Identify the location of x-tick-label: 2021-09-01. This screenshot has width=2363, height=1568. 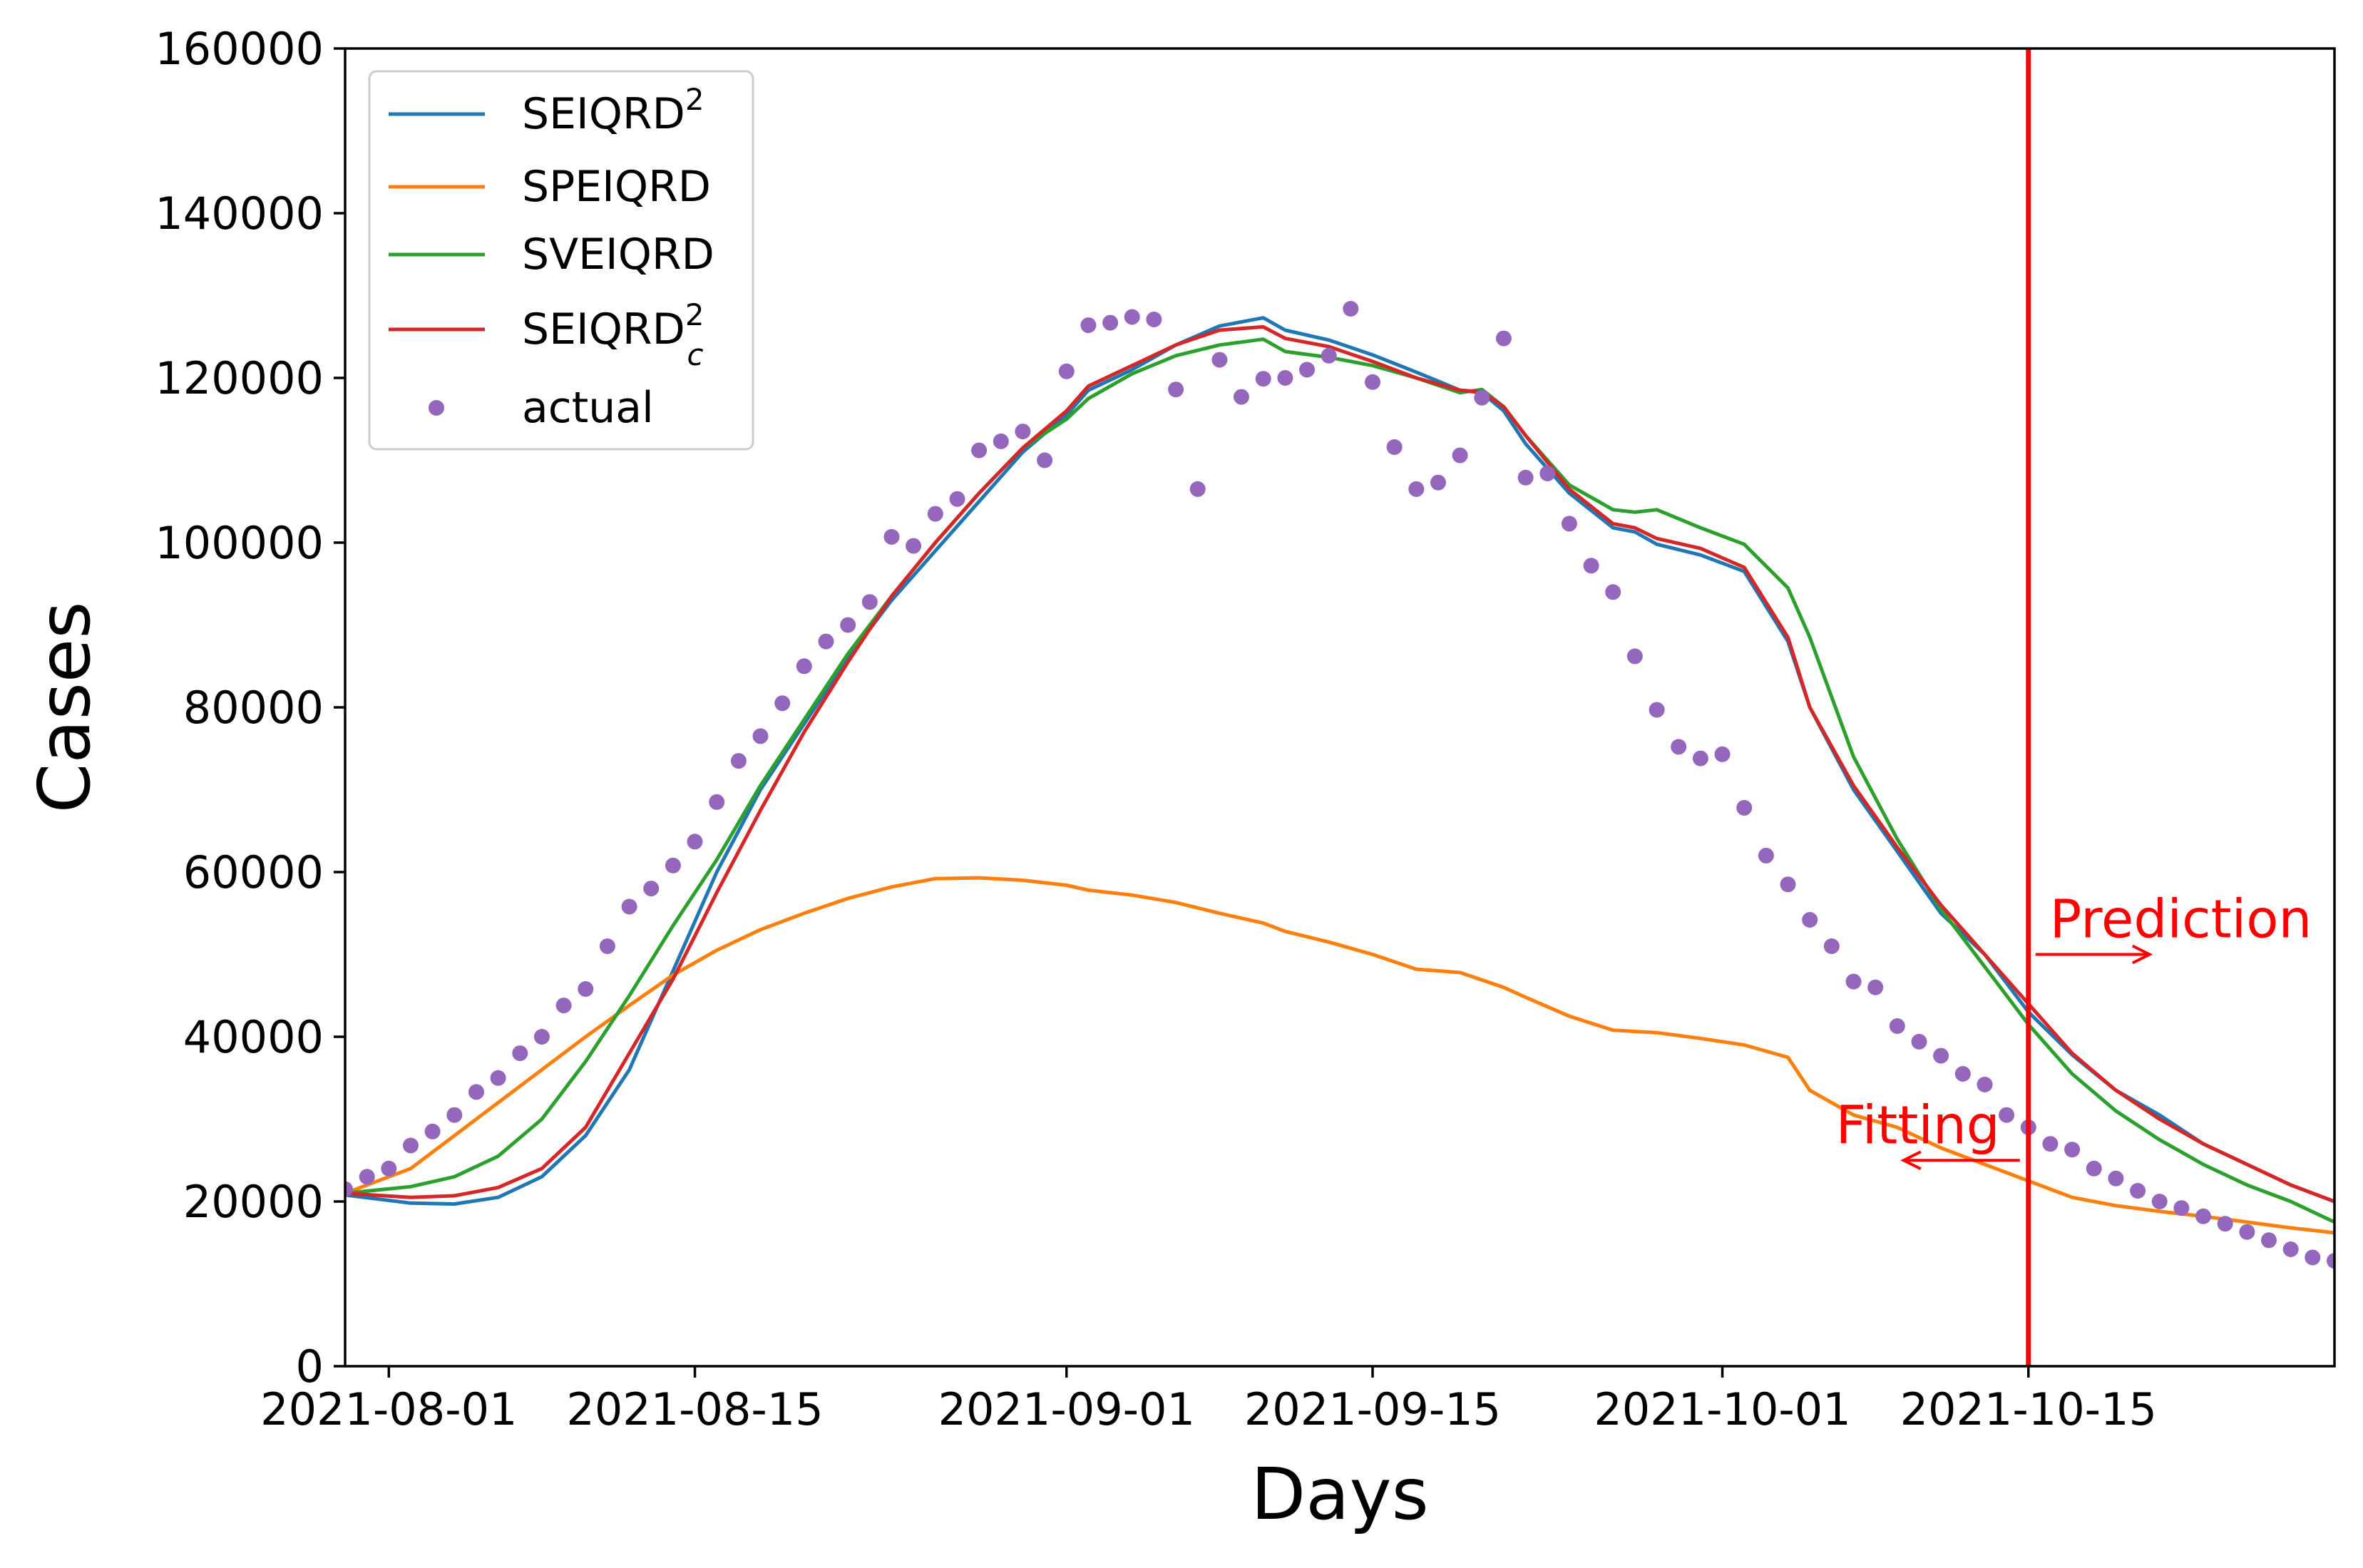
(1067, 1409).